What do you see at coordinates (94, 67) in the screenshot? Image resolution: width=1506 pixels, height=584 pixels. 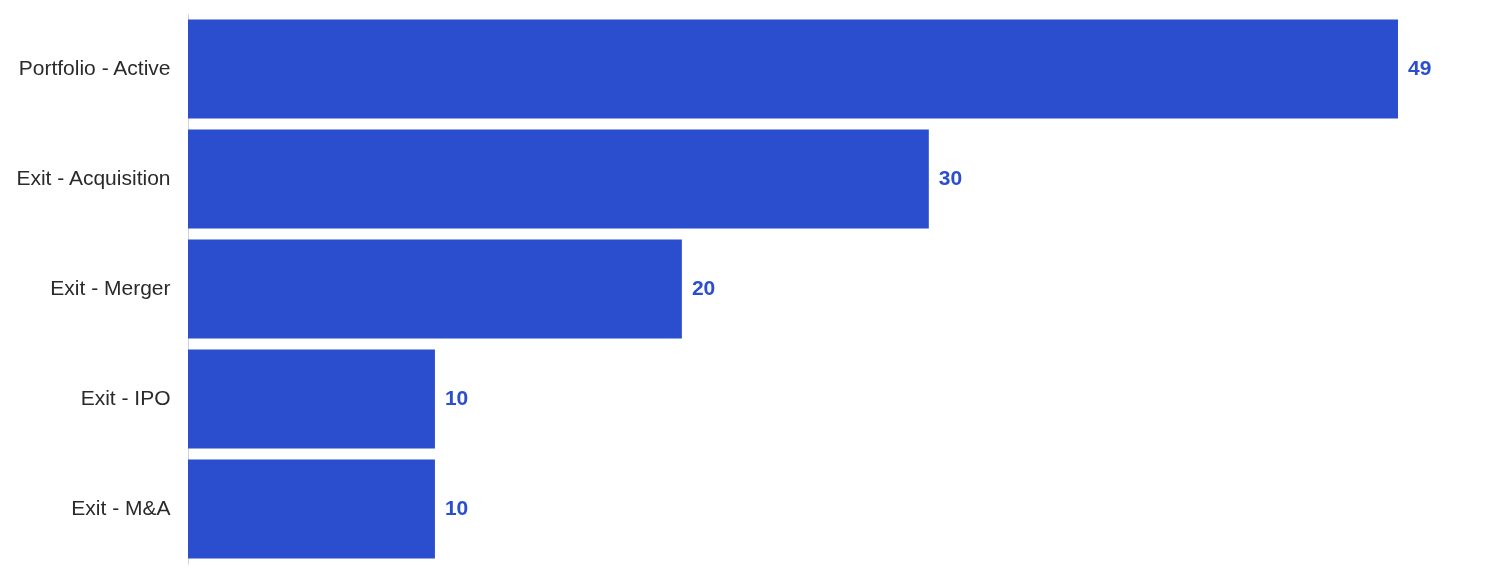 I see `y-tick-label: Portfolio - Active` at bounding box center [94, 67].